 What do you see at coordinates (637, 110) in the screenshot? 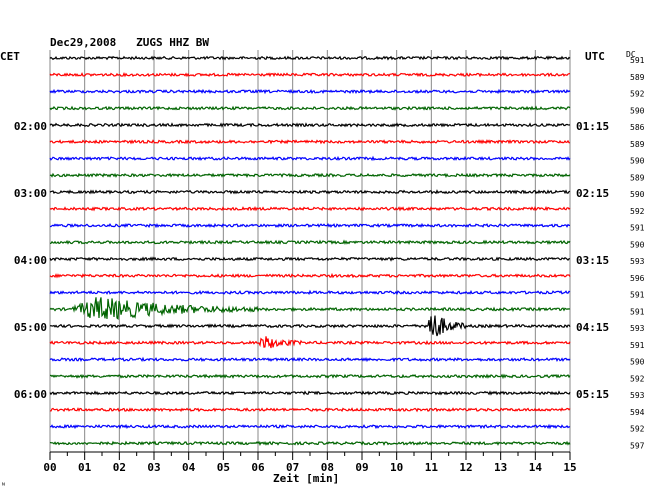
I see `dc-value-3: 590` at bounding box center [637, 110].